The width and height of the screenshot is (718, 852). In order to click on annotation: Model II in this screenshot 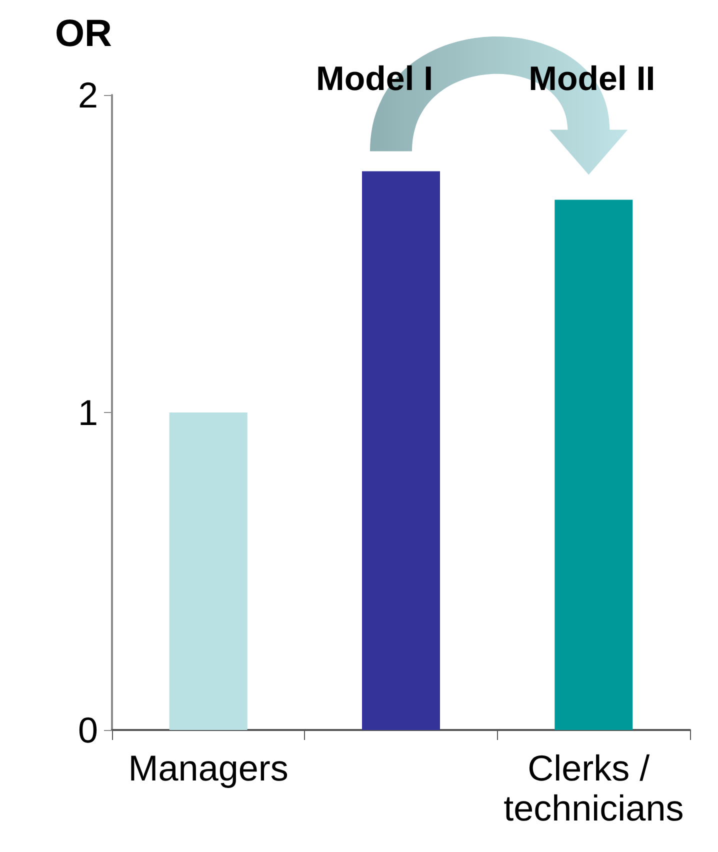, I will do `click(592, 79)`.